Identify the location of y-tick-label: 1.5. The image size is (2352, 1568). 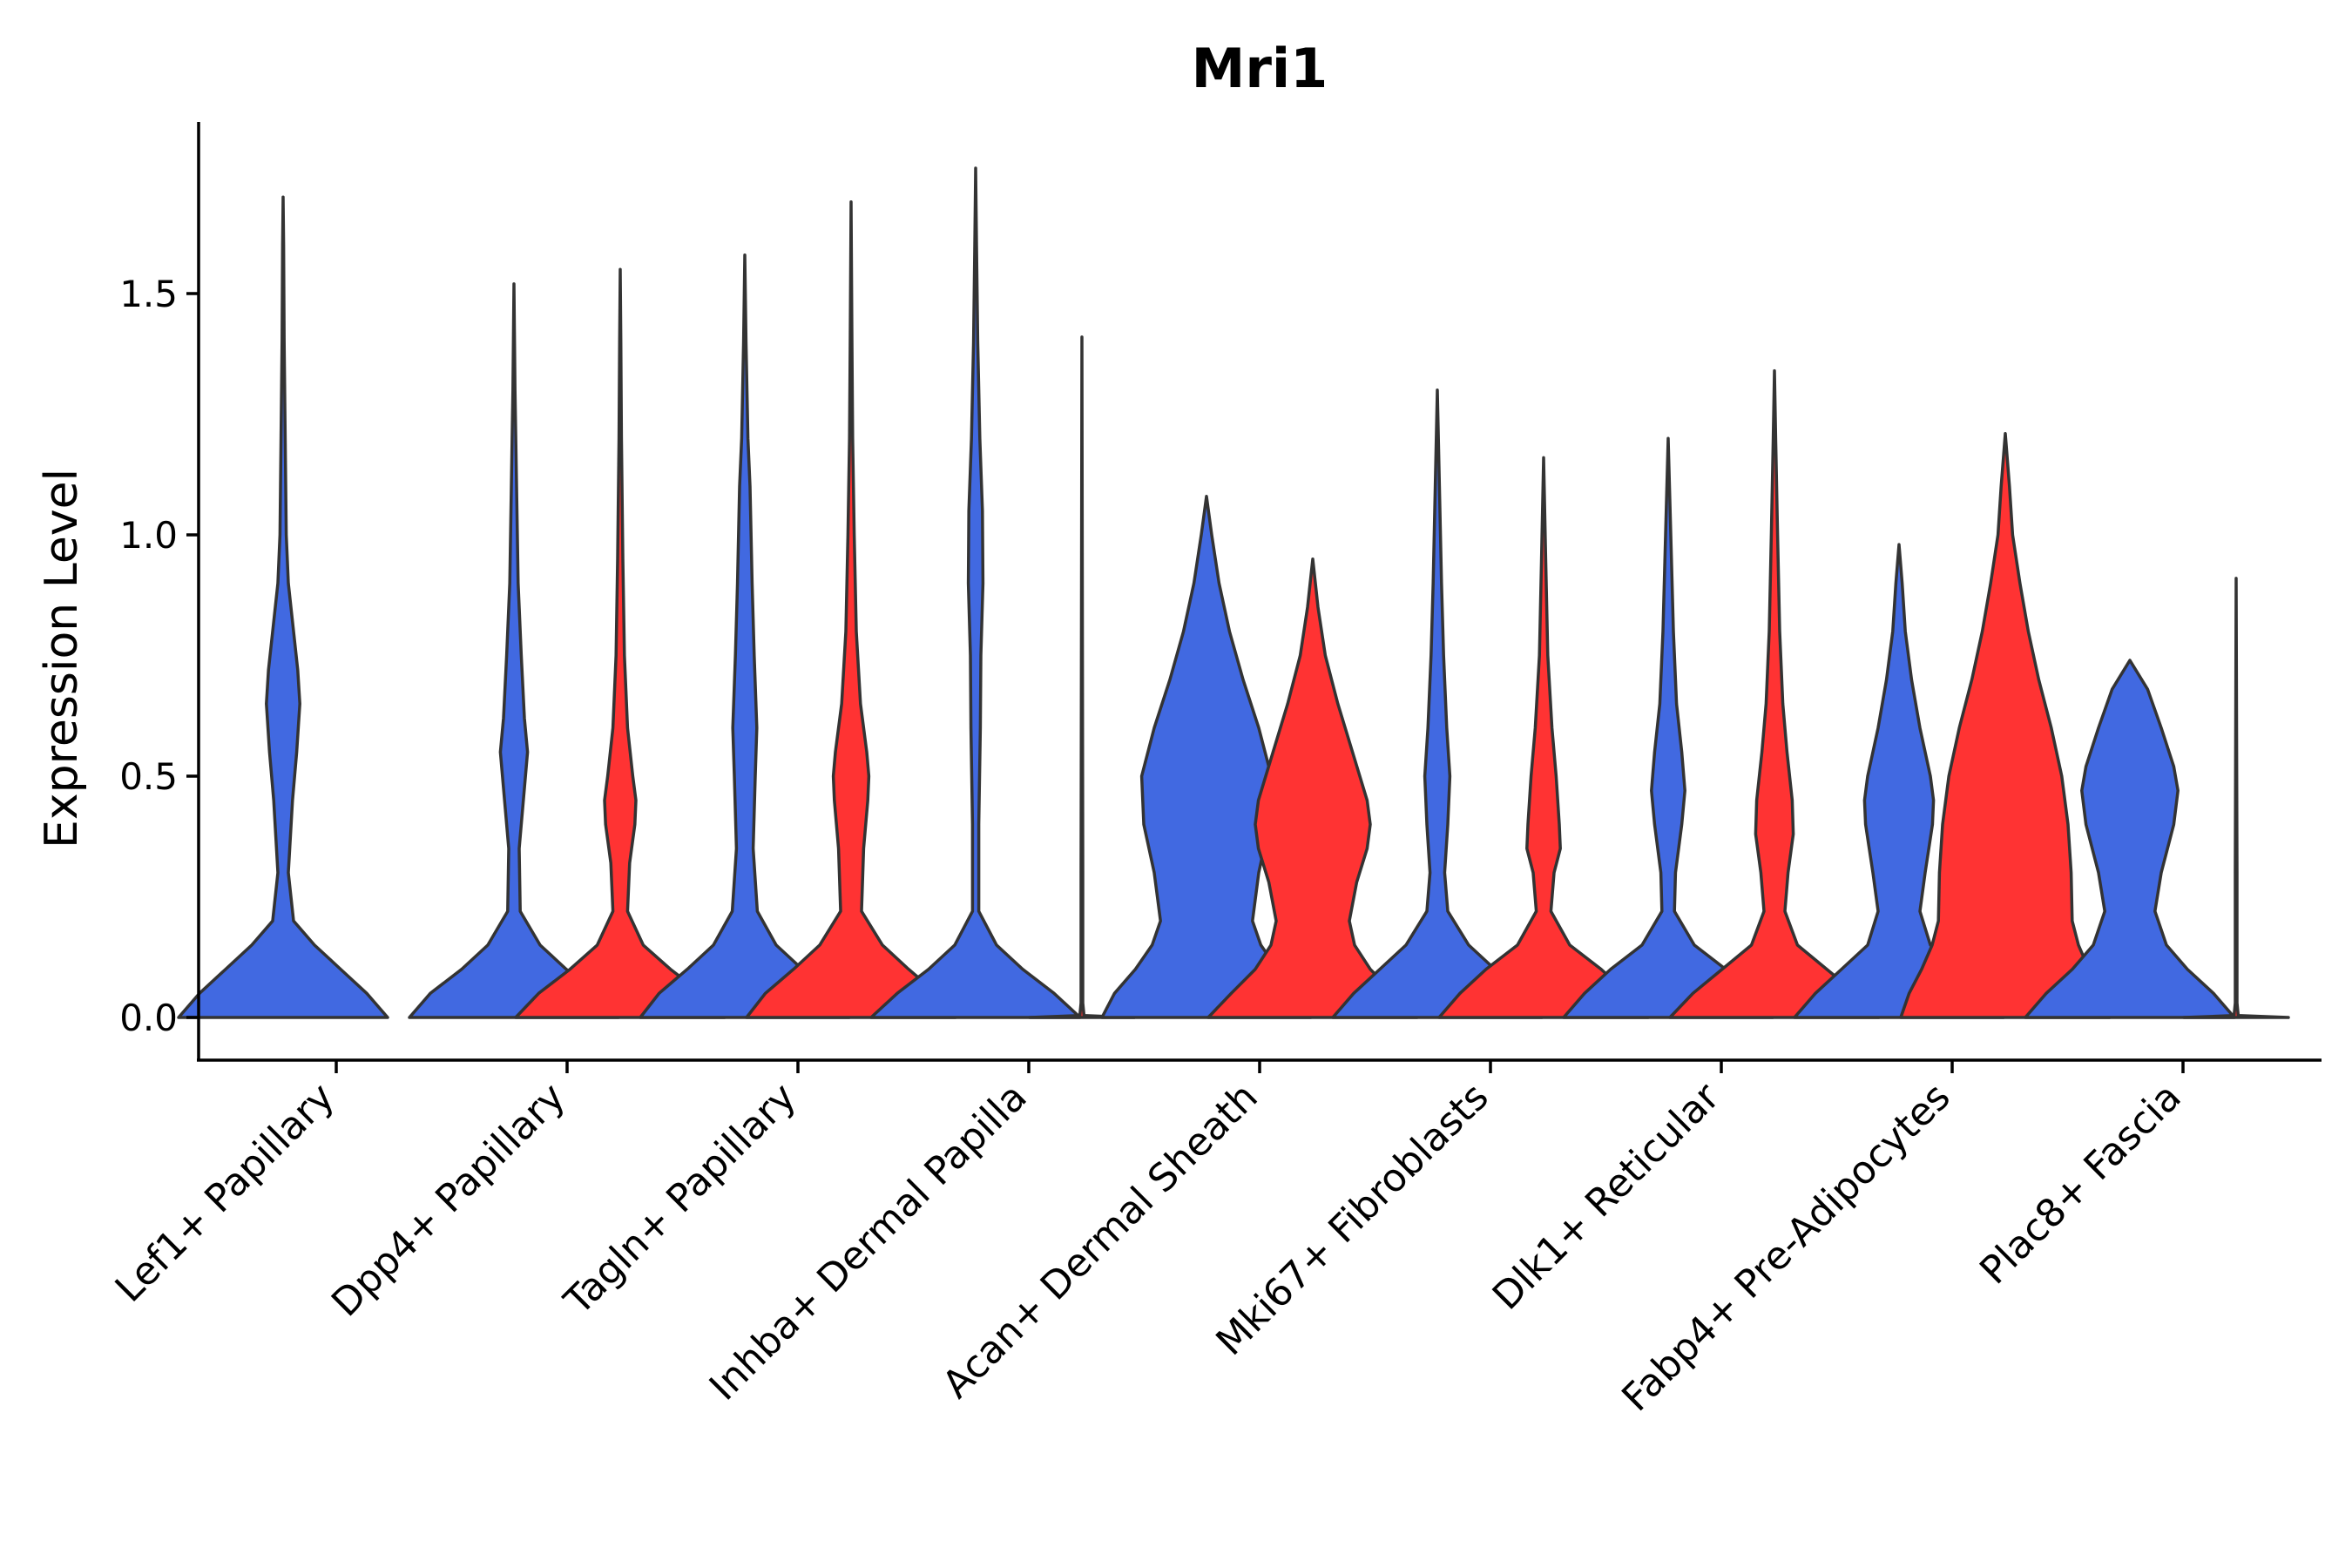
(148, 294).